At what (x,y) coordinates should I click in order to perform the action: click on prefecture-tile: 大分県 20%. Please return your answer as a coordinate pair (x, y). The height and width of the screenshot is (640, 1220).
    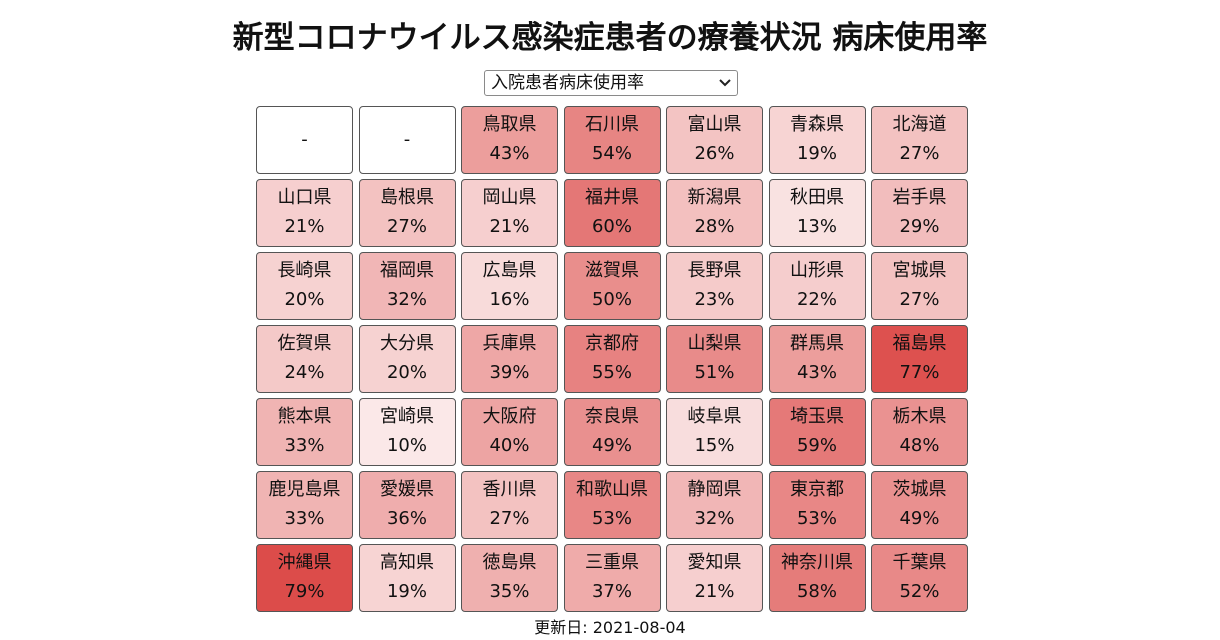
    Looking at the image, I should click on (407, 359).